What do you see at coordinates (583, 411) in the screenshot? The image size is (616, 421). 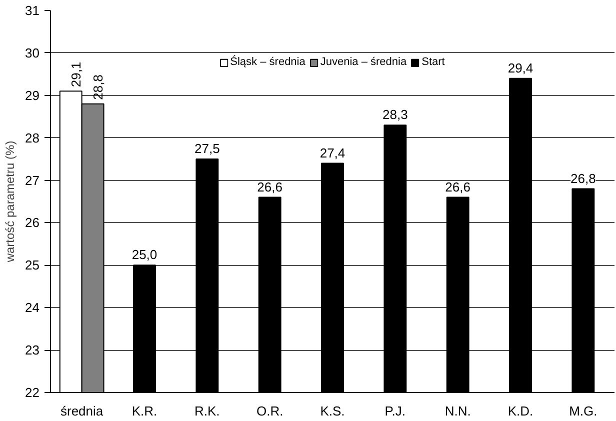 I see `x-tick-label: M.G.` at bounding box center [583, 411].